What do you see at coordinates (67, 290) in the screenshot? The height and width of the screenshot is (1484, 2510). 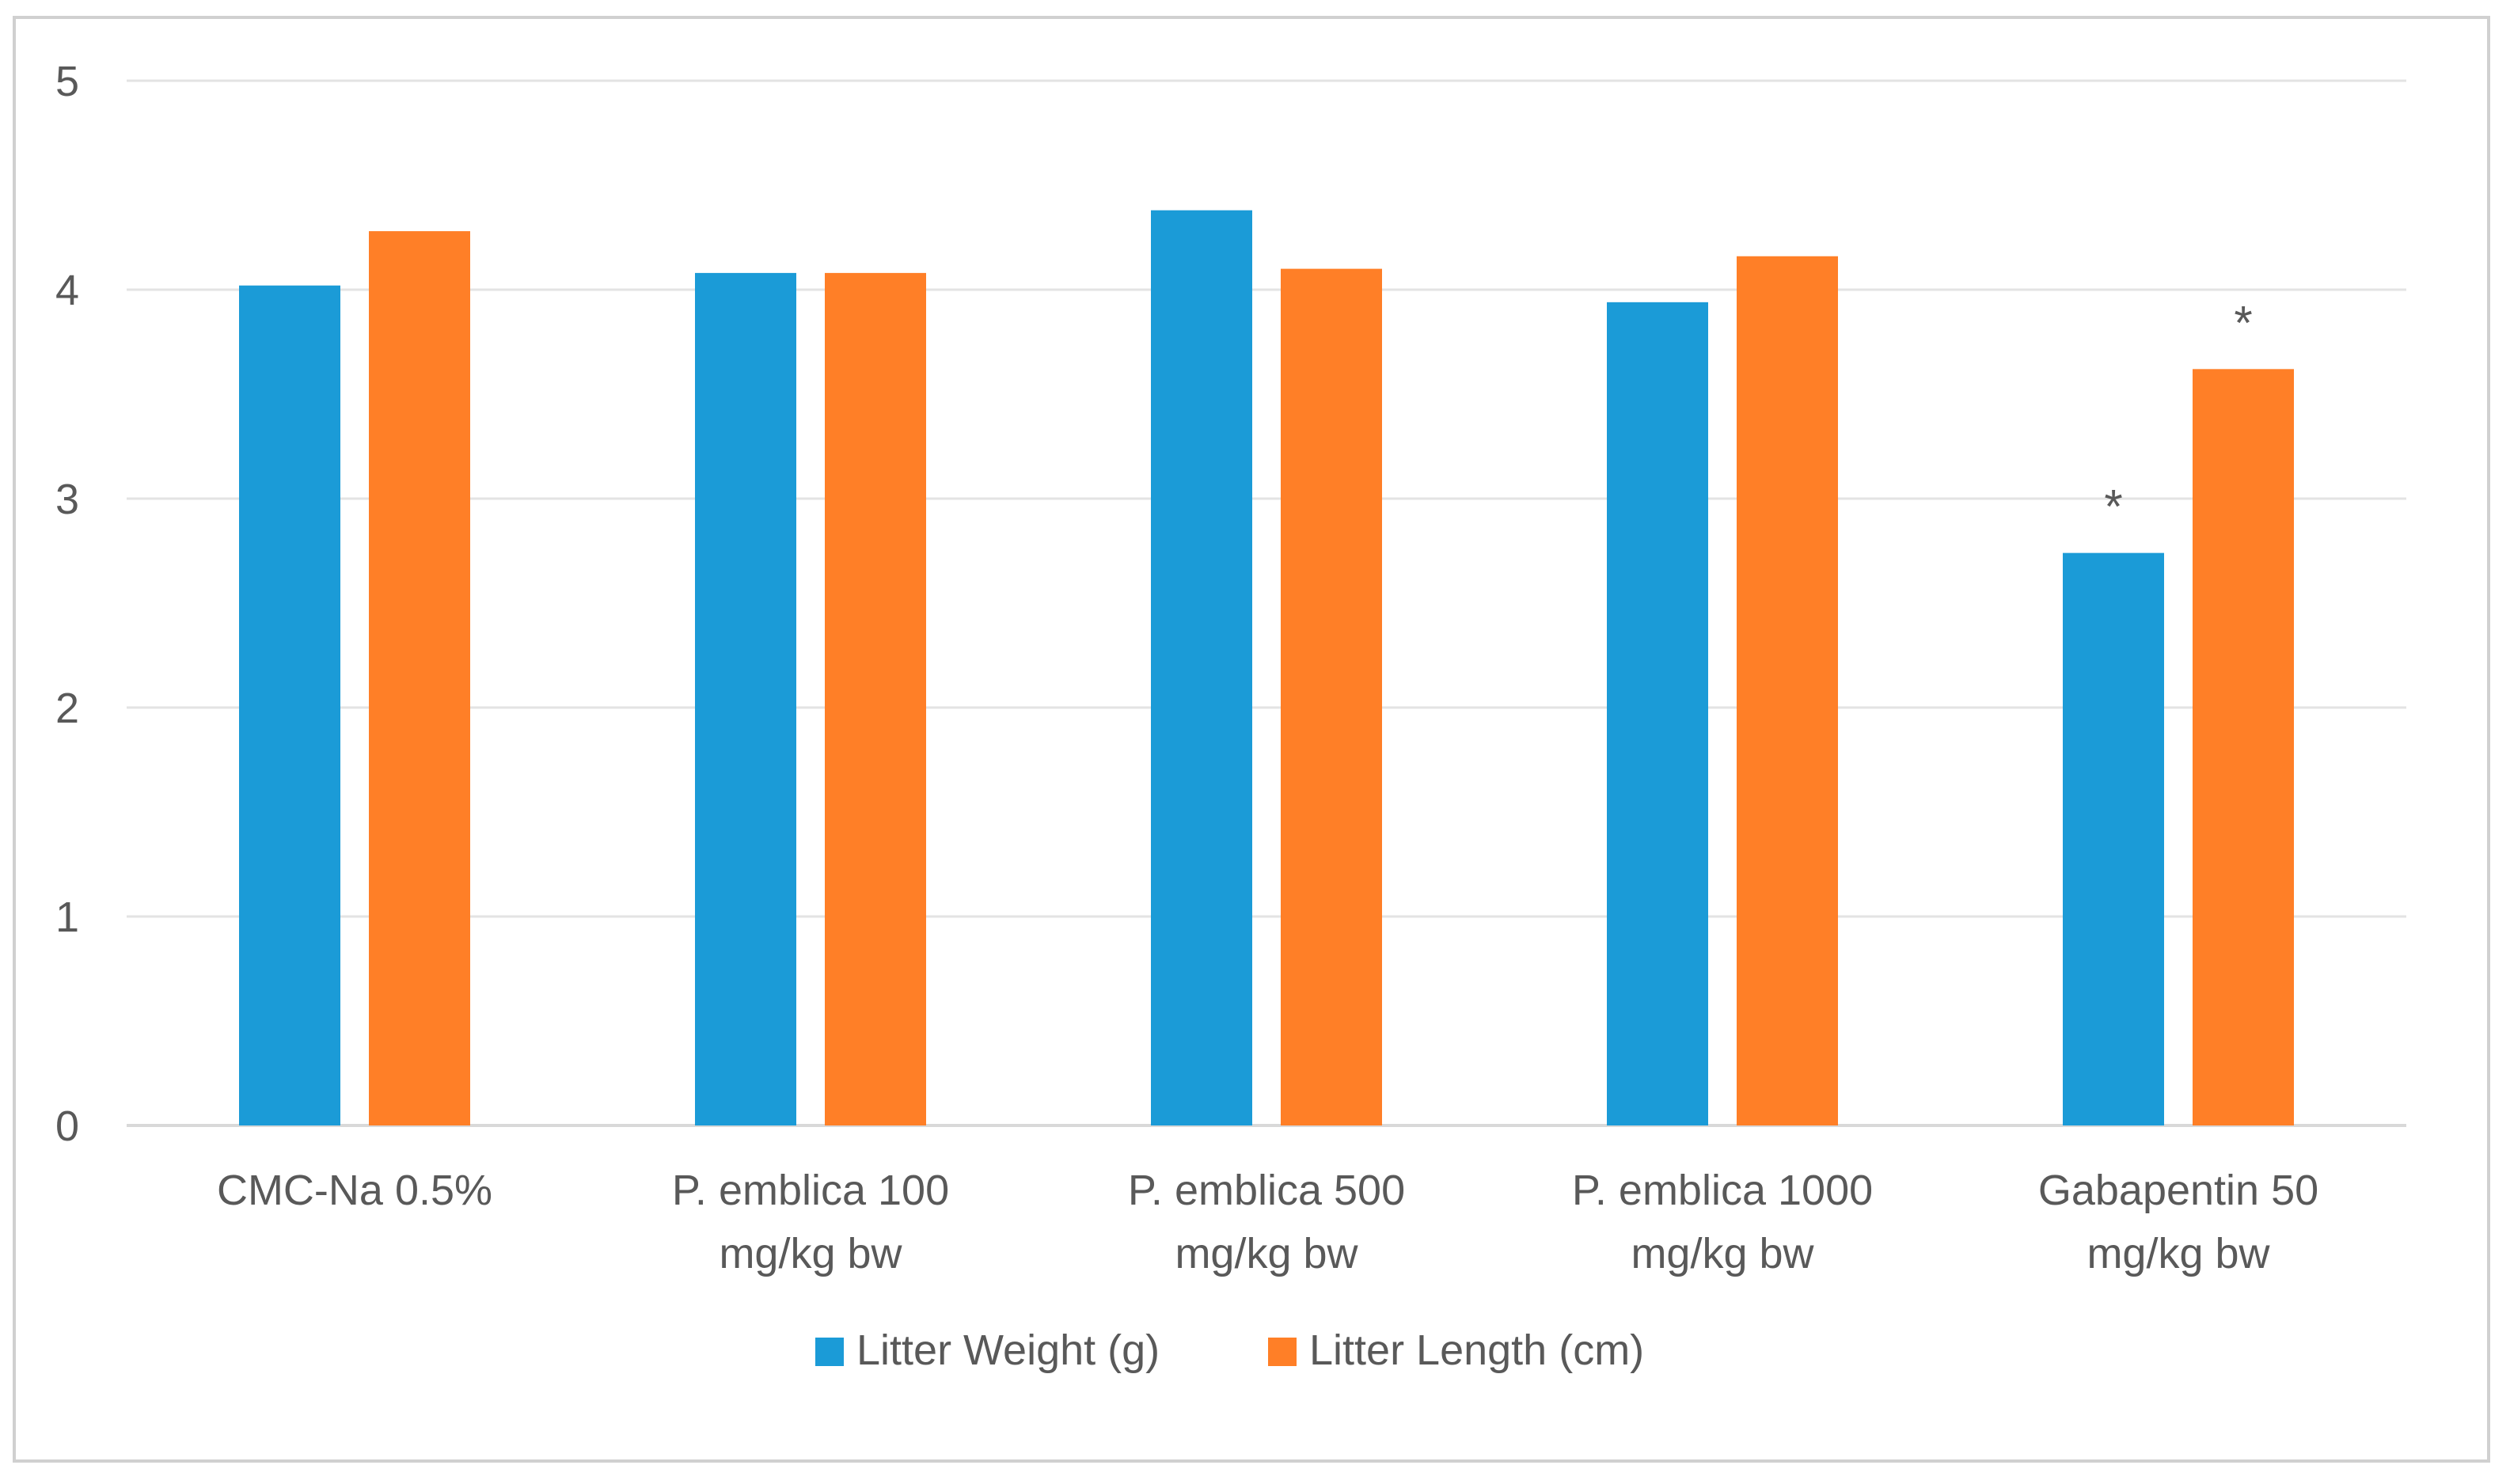 I see `y-tick-label: 4` at bounding box center [67, 290].